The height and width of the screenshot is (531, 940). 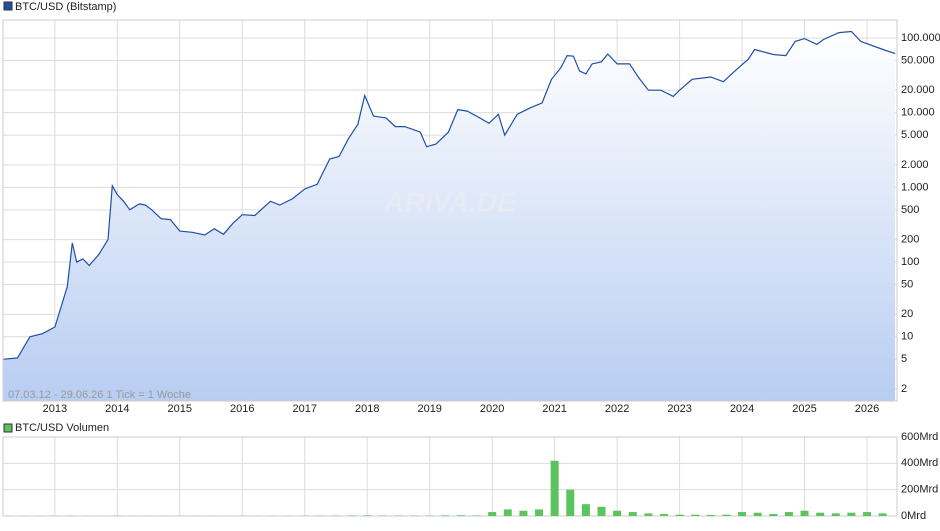 I want to click on watermark: ARIVA.DE, so click(x=450, y=201).